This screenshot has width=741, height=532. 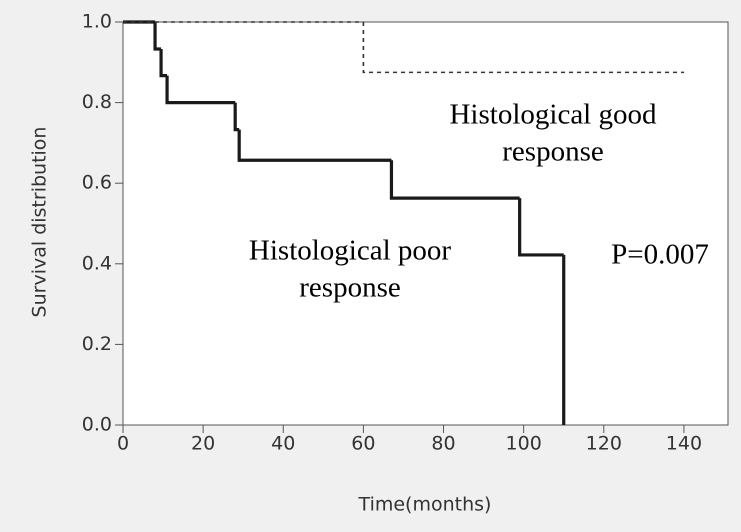 What do you see at coordinates (425, 505) in the screenshot?
I see `x-axis-title: Time(months)` at bounding box center [425, 505].